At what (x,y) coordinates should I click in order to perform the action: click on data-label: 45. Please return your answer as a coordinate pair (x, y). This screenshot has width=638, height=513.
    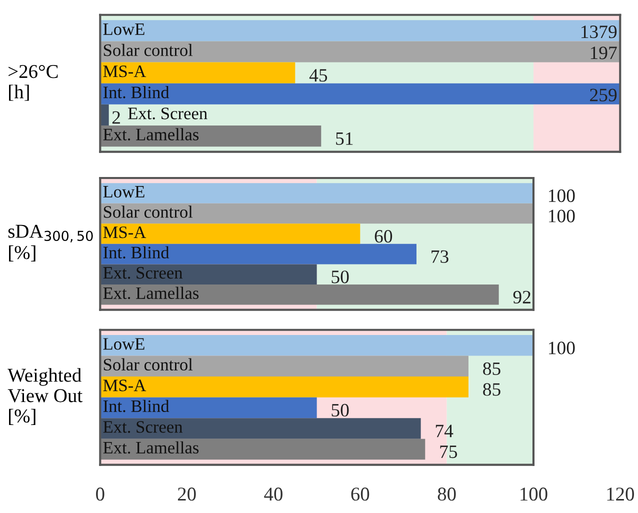
    Looking at the image, I should click on (318, 75).